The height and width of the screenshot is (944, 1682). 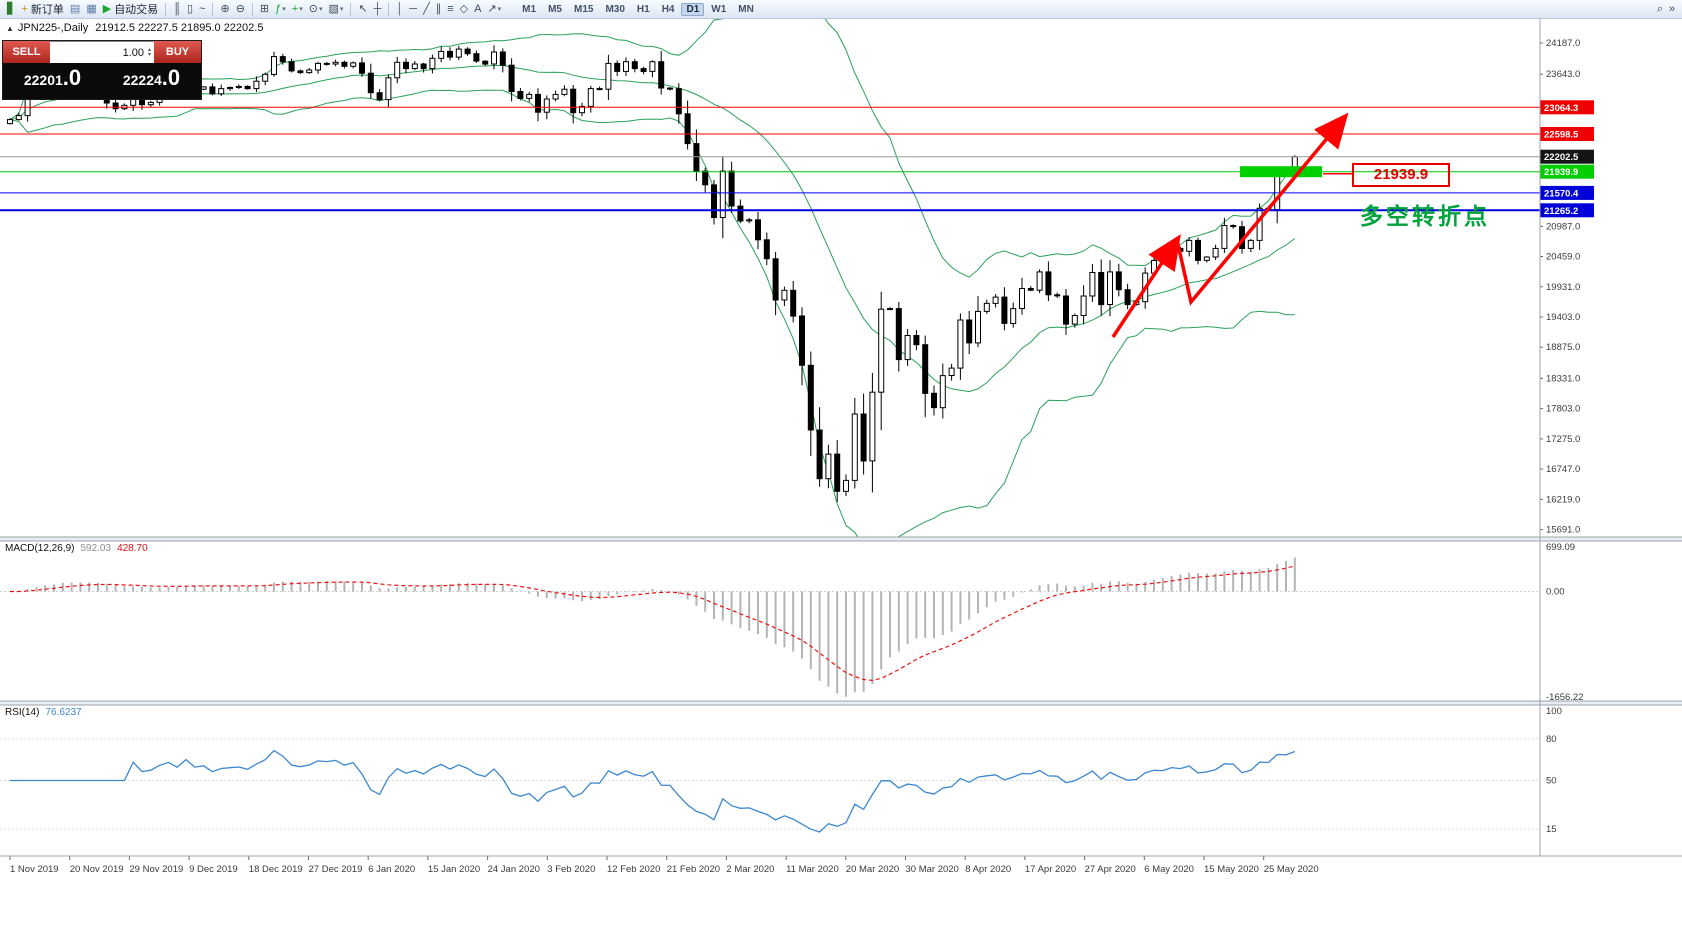 What do you see at coordinates (1563, 439) in the screenshot?
I see `price-axis-label: 17275.0` at bounding box center [1563, 439].